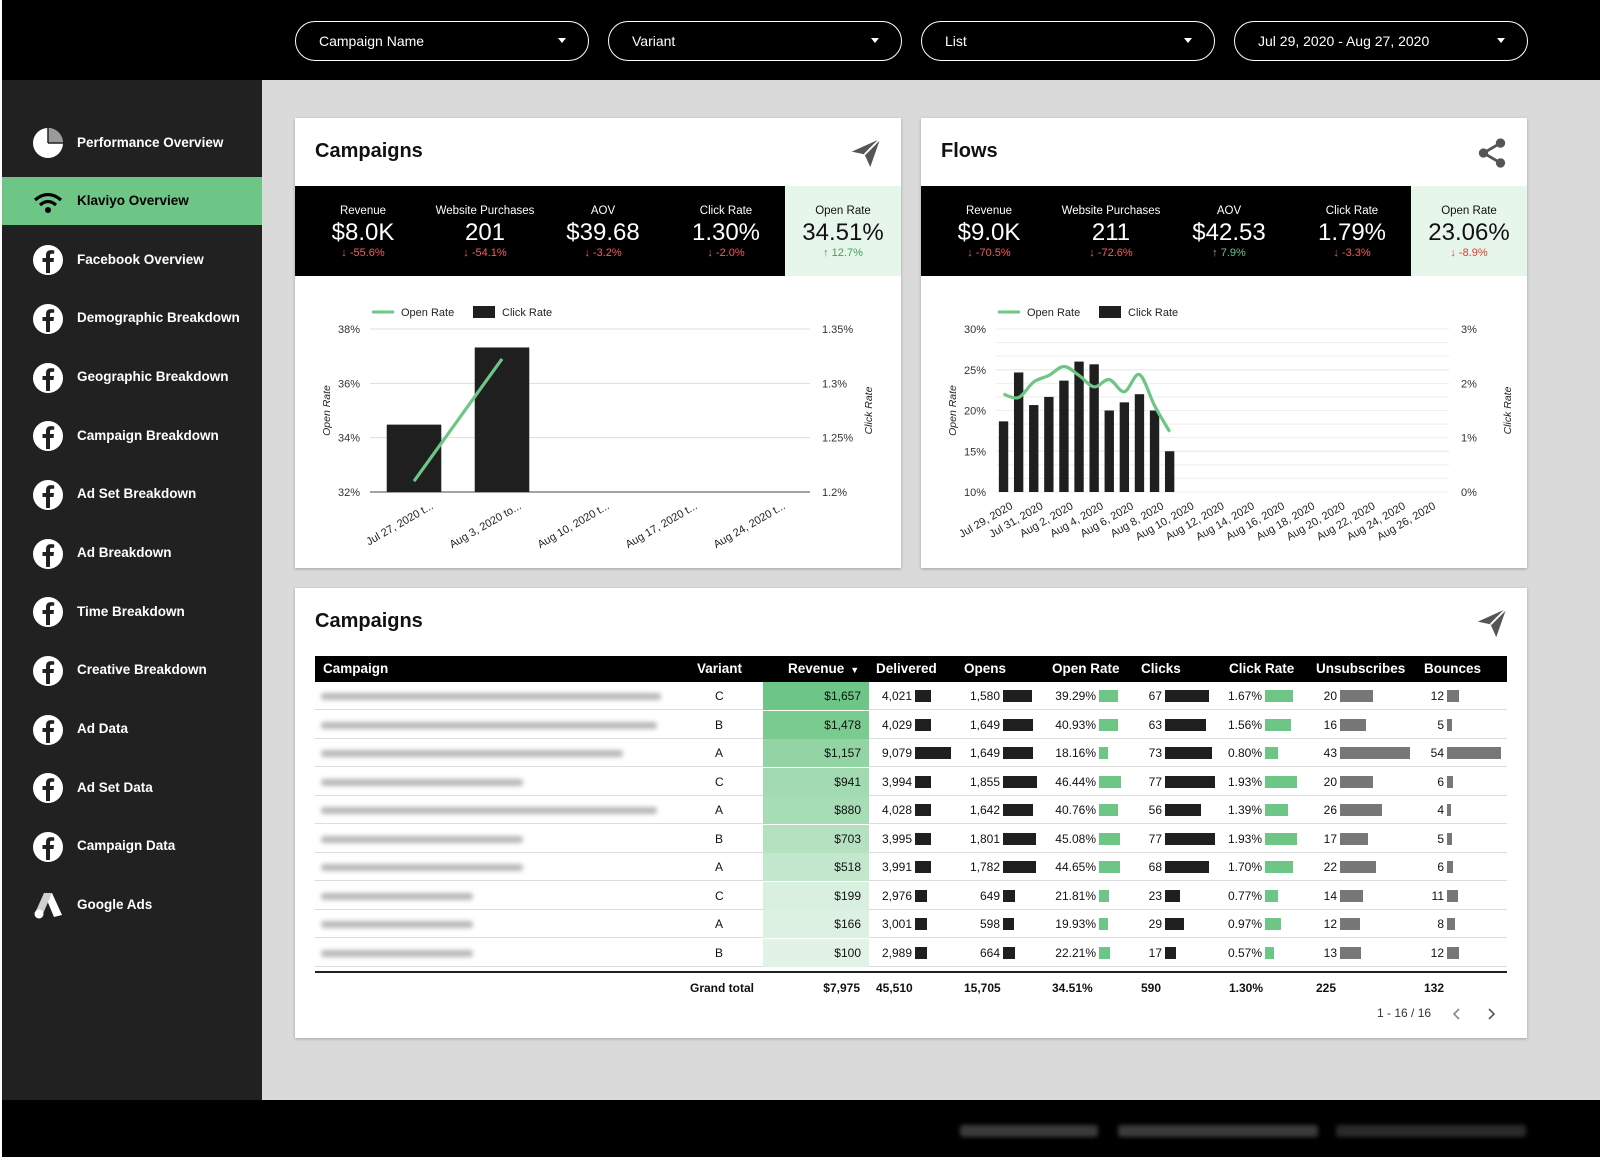 The height and width of the screenshot is (1163, 1604). I want to click on facebook-icon, so click(48, 318).